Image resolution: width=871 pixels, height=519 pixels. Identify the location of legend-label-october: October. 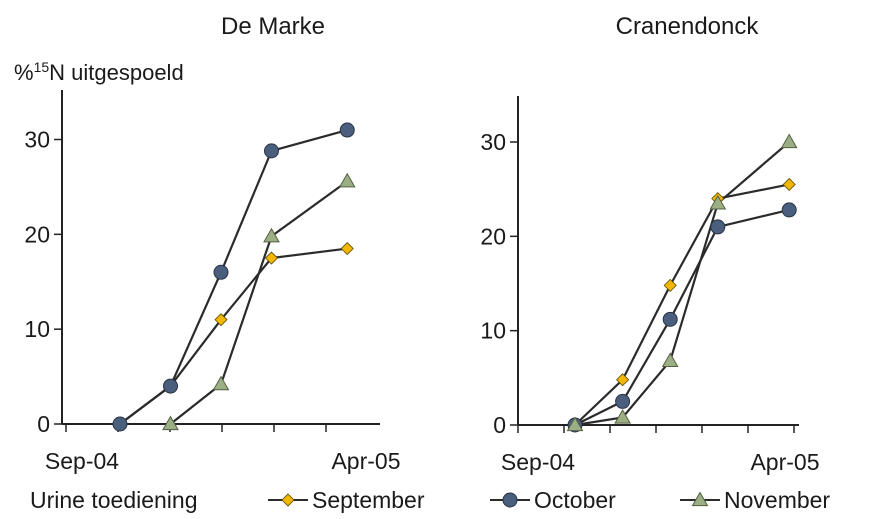
(575, 500).